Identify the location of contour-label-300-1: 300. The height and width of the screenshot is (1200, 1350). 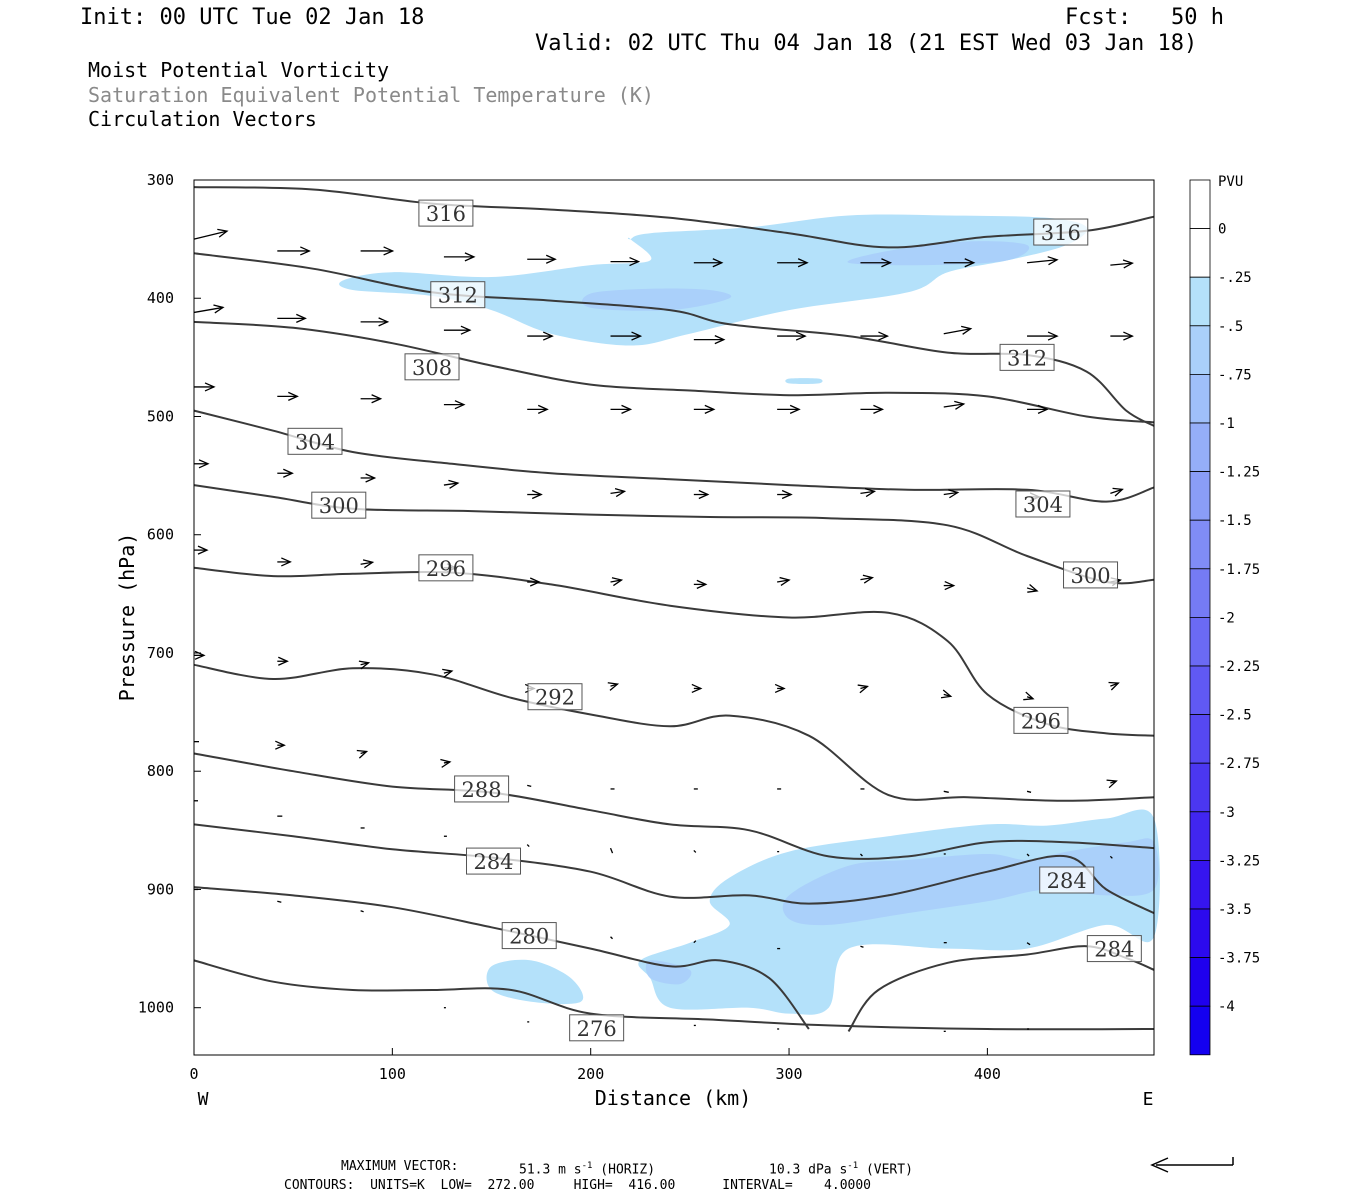
(1091, 575).